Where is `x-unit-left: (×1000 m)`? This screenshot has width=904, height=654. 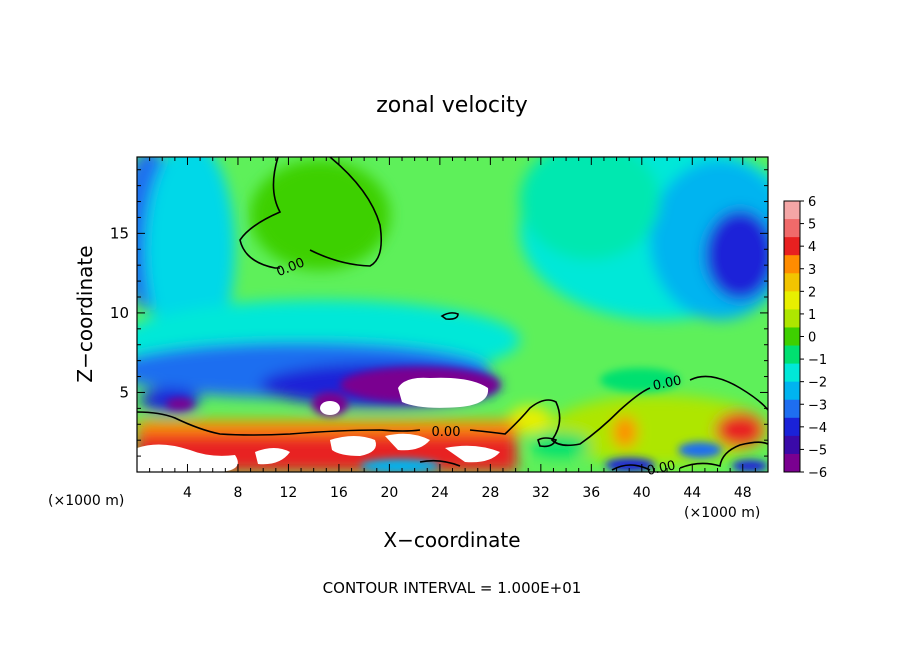 x-unit-left: (×1000 m) is located at coordinates (86, 501).